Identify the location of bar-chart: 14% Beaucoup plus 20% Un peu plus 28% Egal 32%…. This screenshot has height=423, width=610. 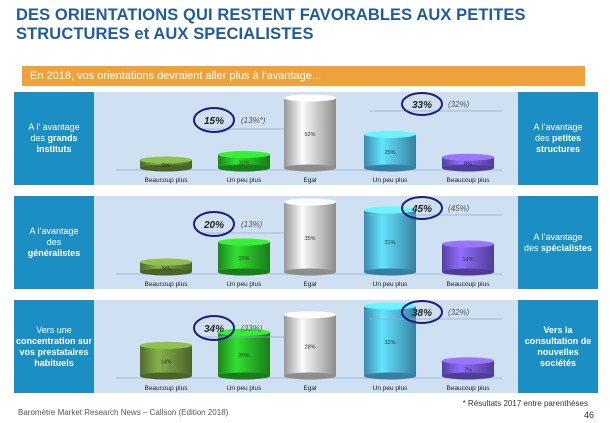
(309, 346).